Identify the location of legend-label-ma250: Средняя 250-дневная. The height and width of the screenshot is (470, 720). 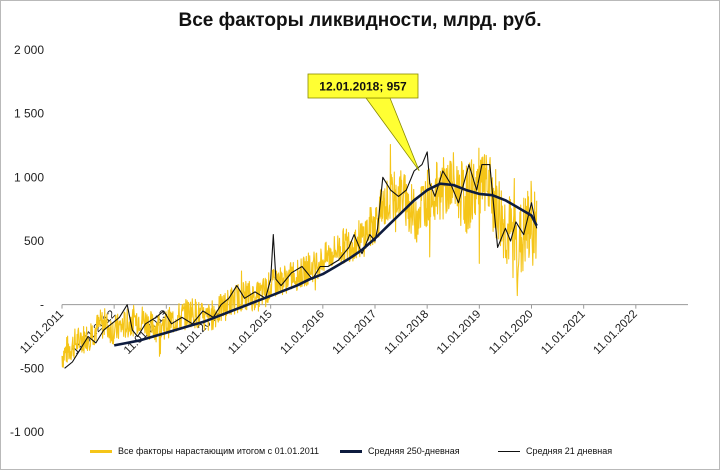
(414, 451).